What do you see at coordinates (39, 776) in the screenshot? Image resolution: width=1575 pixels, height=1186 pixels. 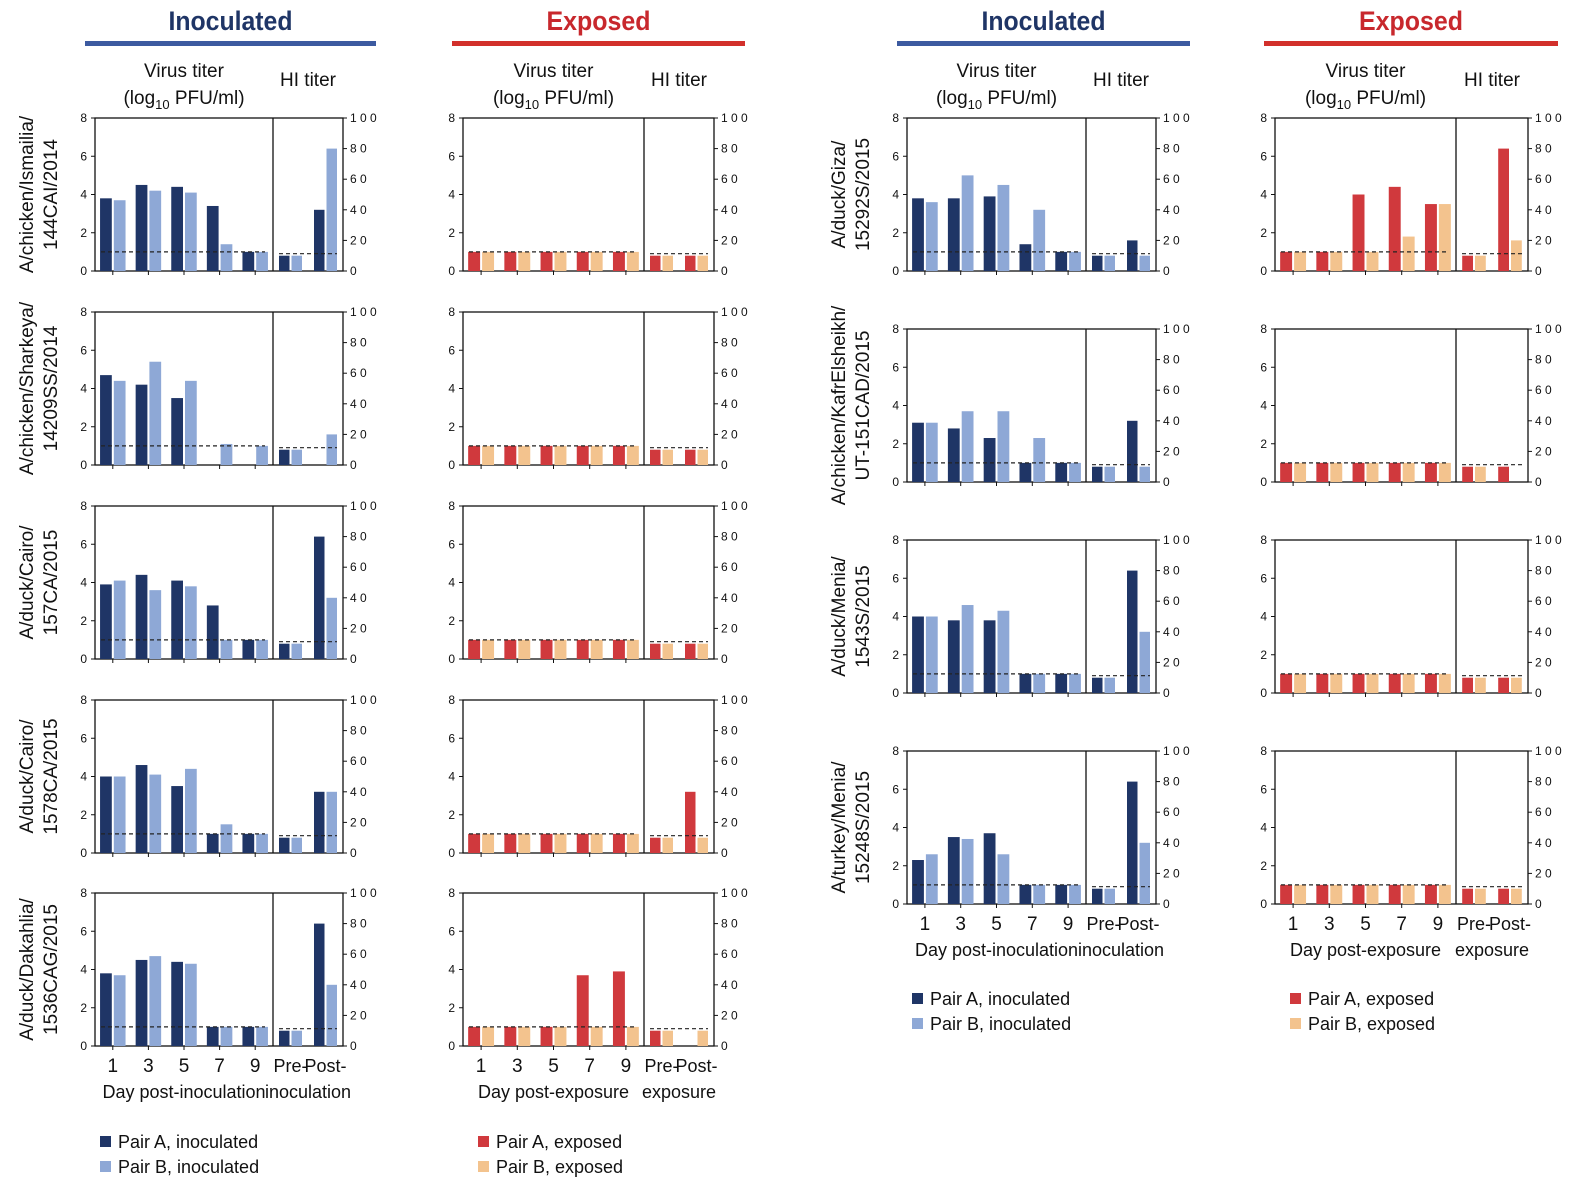 I see `strain-label: A/duck/Cairo/1578CA/2015` at bounding box center [39, 776].